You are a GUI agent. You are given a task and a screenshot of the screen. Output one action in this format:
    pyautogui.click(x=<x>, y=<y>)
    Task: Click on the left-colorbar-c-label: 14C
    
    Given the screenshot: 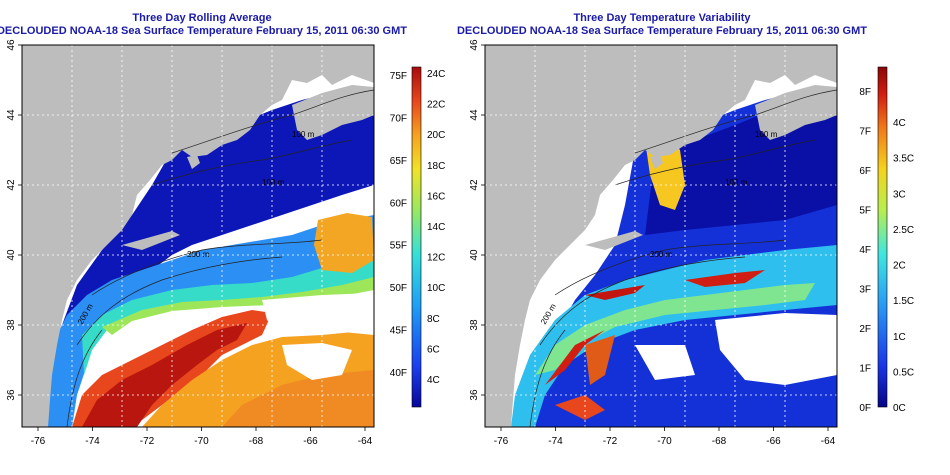 What is the action you would take?
    pyautogui.click(x=436, y=227)
    